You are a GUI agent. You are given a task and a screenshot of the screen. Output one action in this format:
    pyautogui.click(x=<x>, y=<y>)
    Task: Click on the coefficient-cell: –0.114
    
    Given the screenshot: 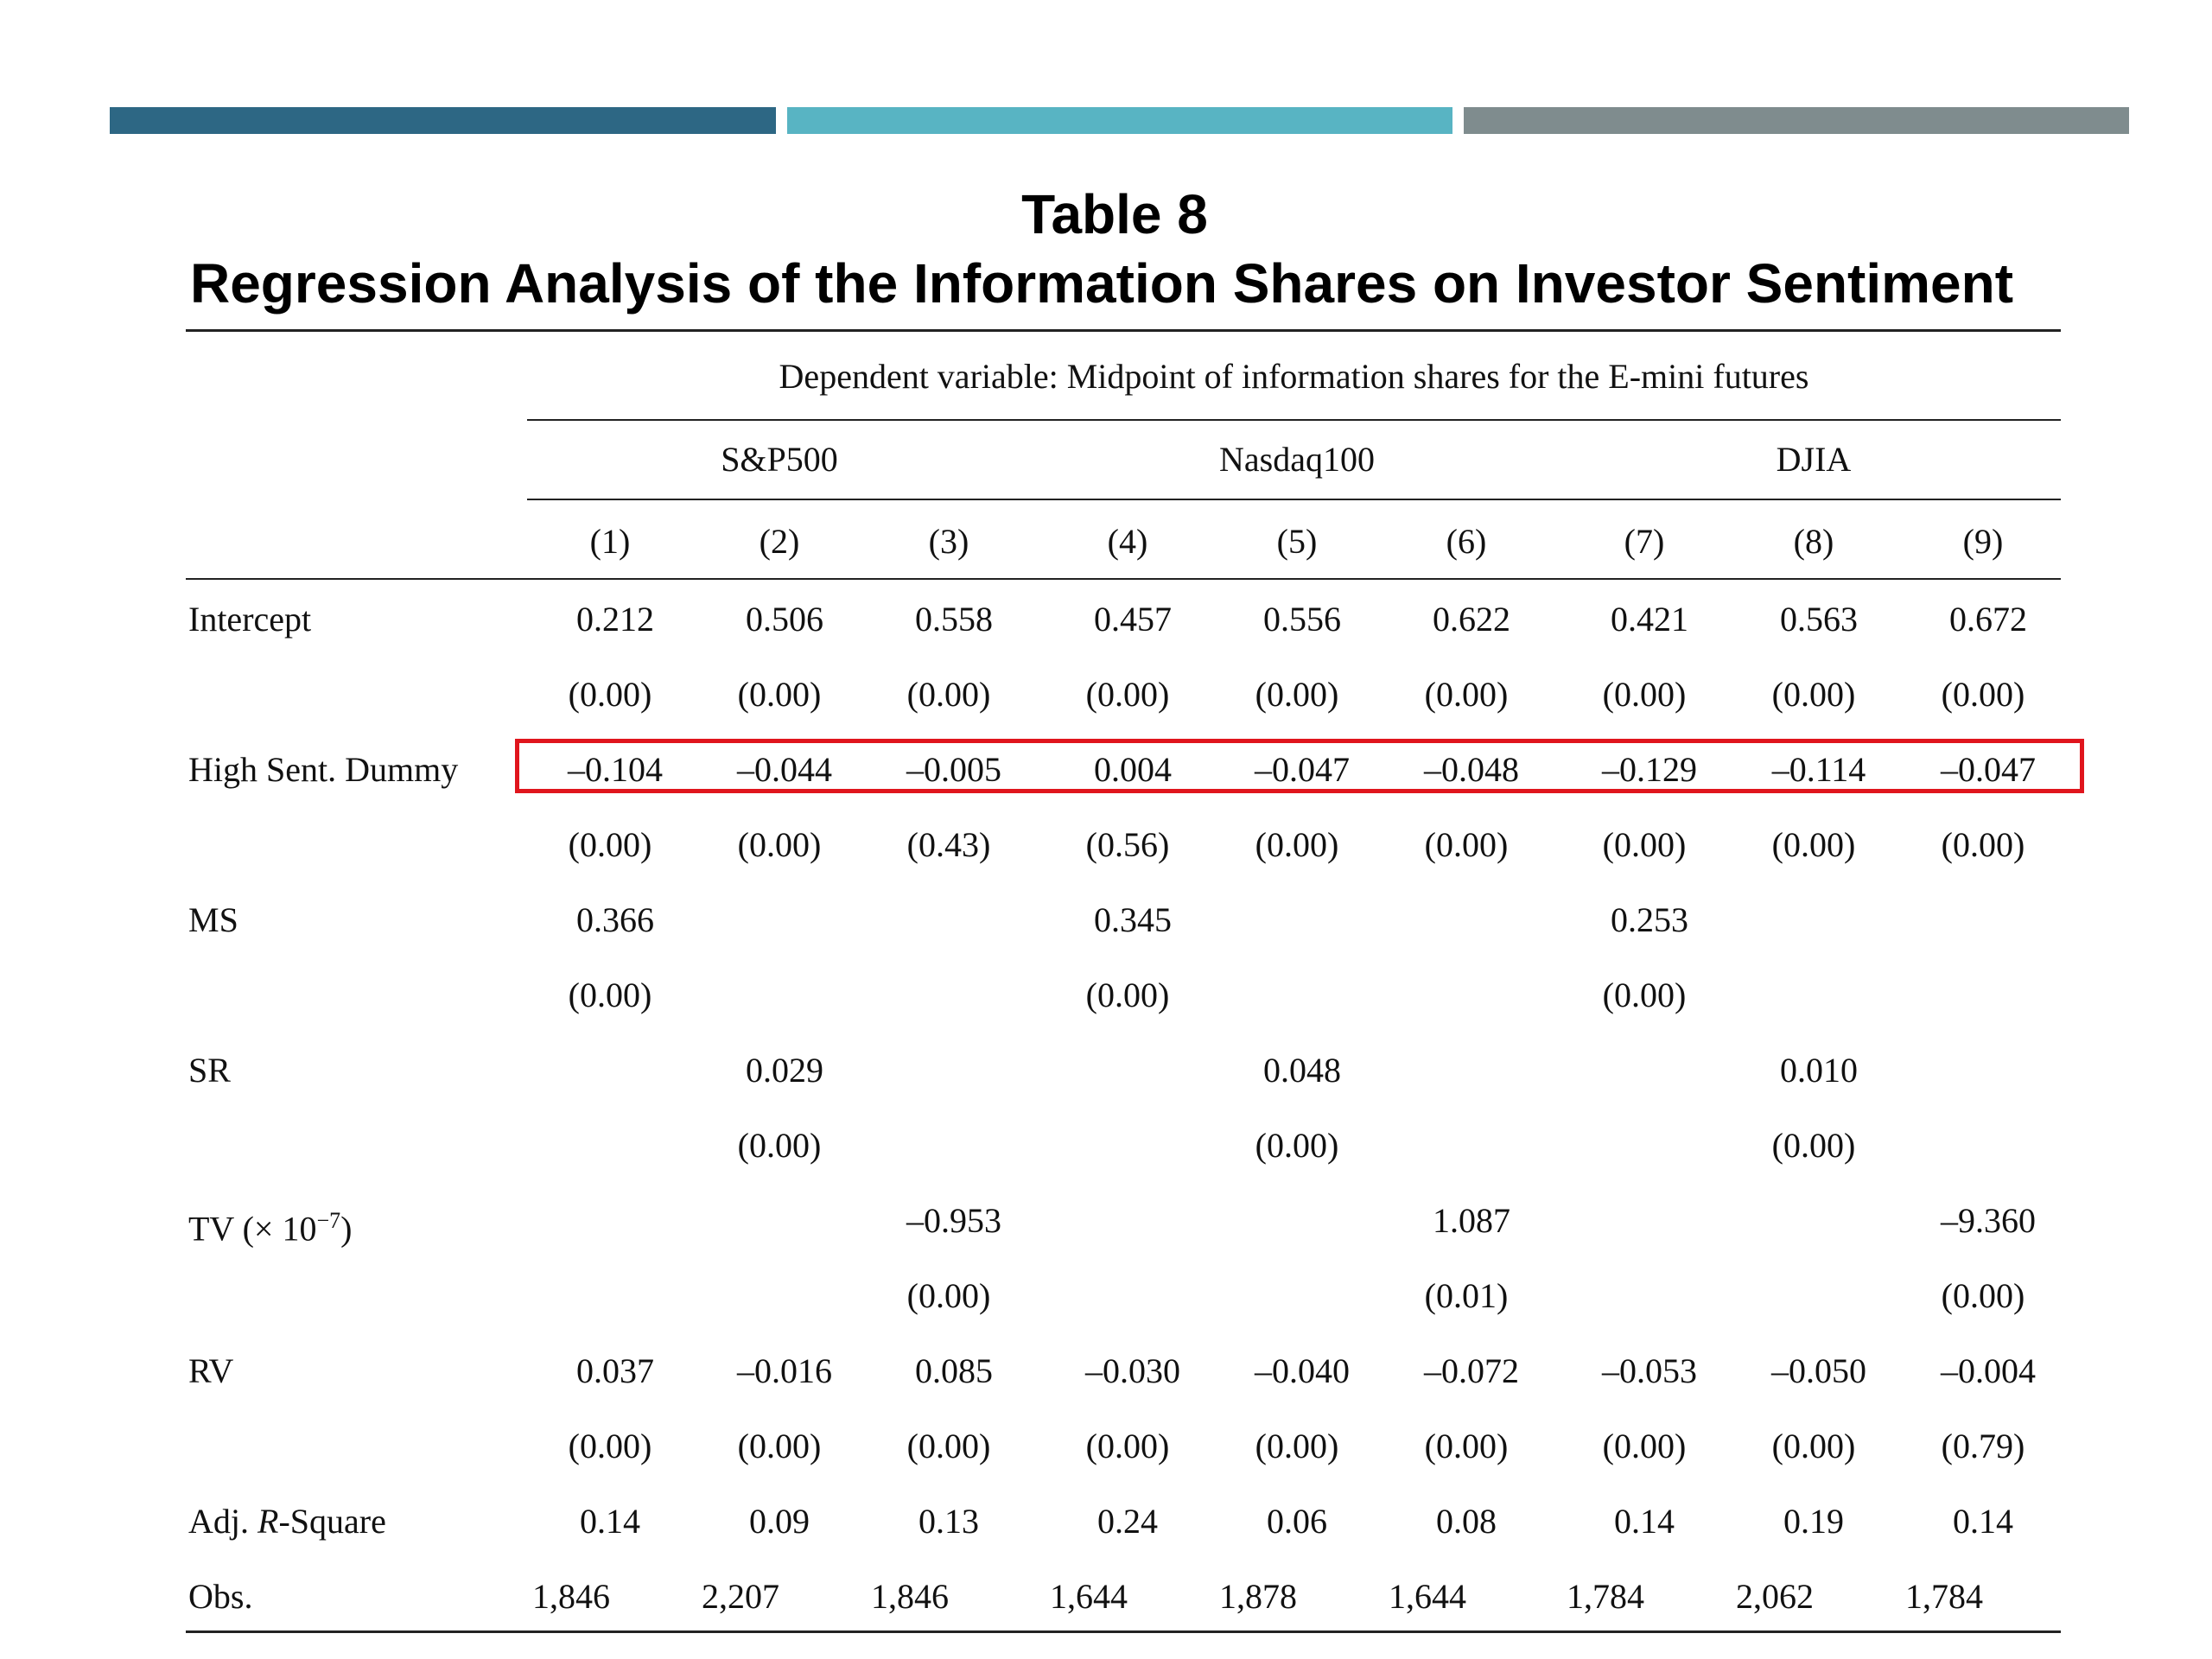 What is the action you would take?
    pyautogui.click(x=1819, y=769)
    